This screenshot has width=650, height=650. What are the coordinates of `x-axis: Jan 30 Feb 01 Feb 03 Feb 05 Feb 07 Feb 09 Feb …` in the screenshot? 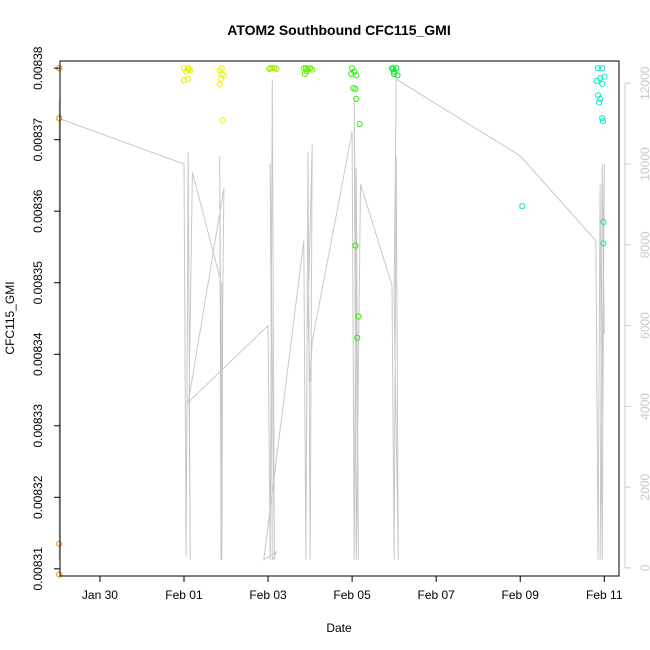 It's located at (352, 589).